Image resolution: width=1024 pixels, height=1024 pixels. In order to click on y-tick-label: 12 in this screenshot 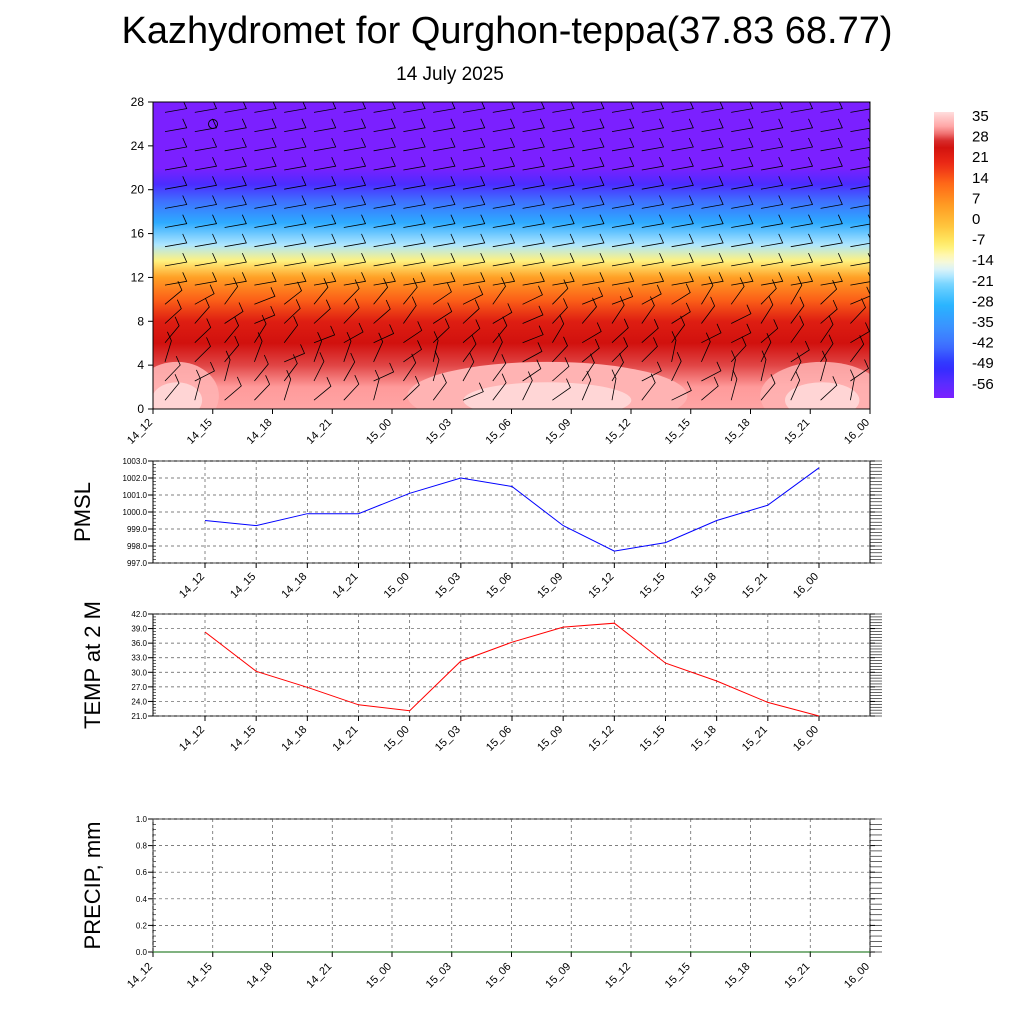, I will do `click(138, 277)`.